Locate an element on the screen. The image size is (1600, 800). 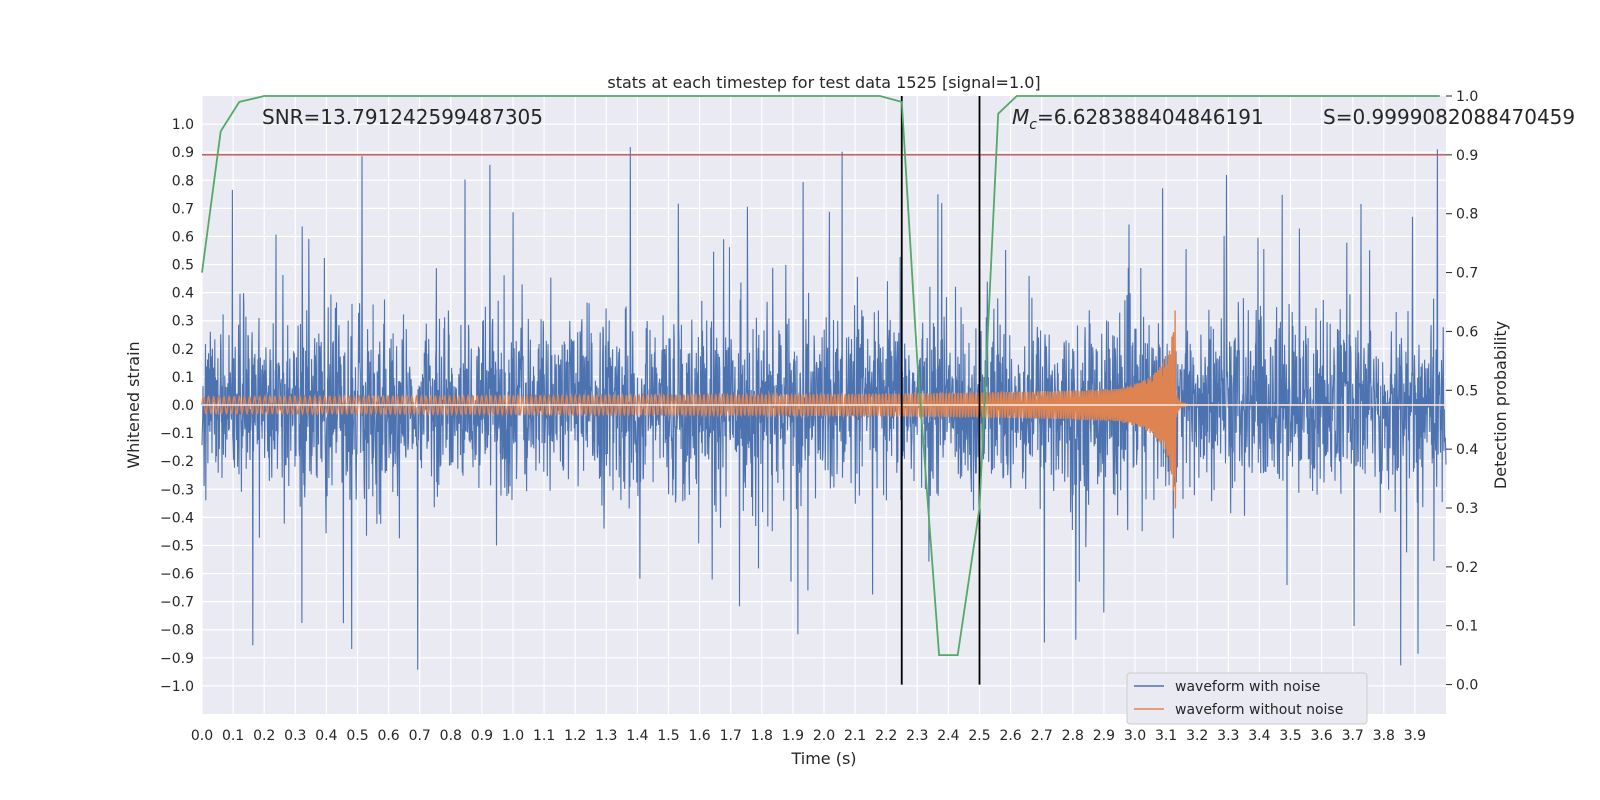
x-tick-label: 2.4 is located at coordinates (948, 736).